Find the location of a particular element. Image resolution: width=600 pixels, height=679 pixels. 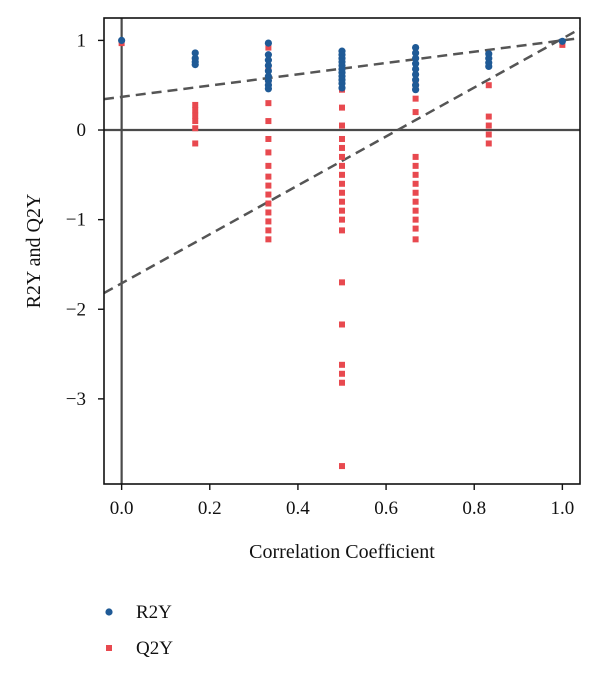

y-tick-label: −3 is located at coordinates (76, 399).